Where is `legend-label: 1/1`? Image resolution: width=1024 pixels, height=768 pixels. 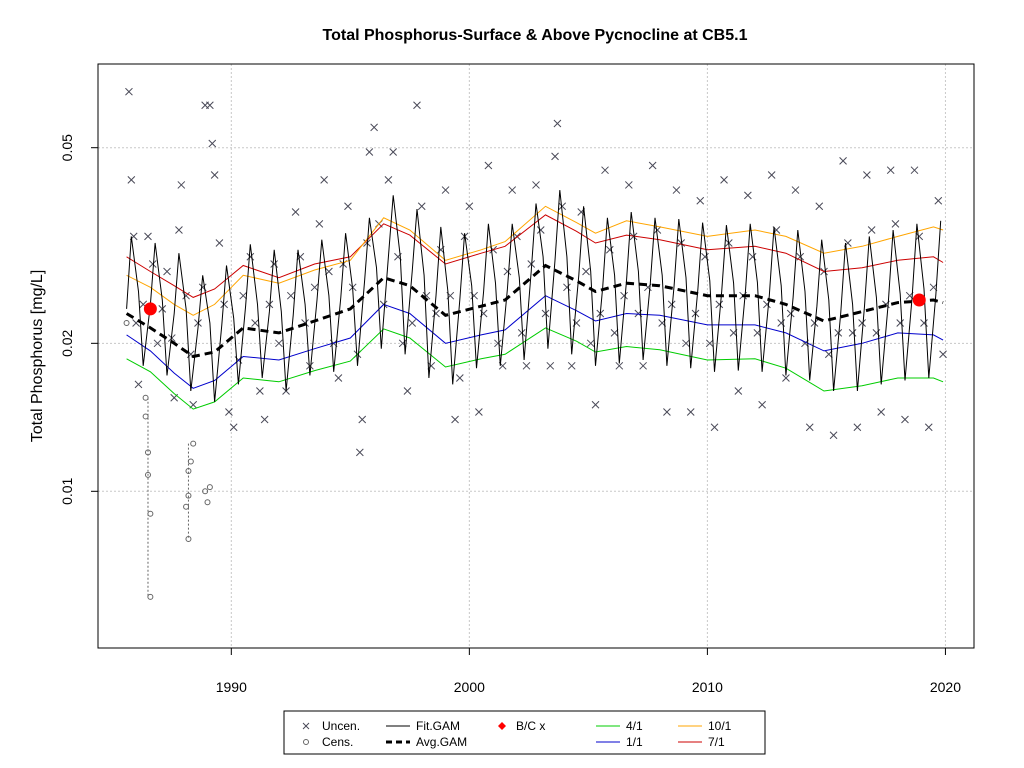
legend-label: 1/1 is located at coordinates (634, 742).